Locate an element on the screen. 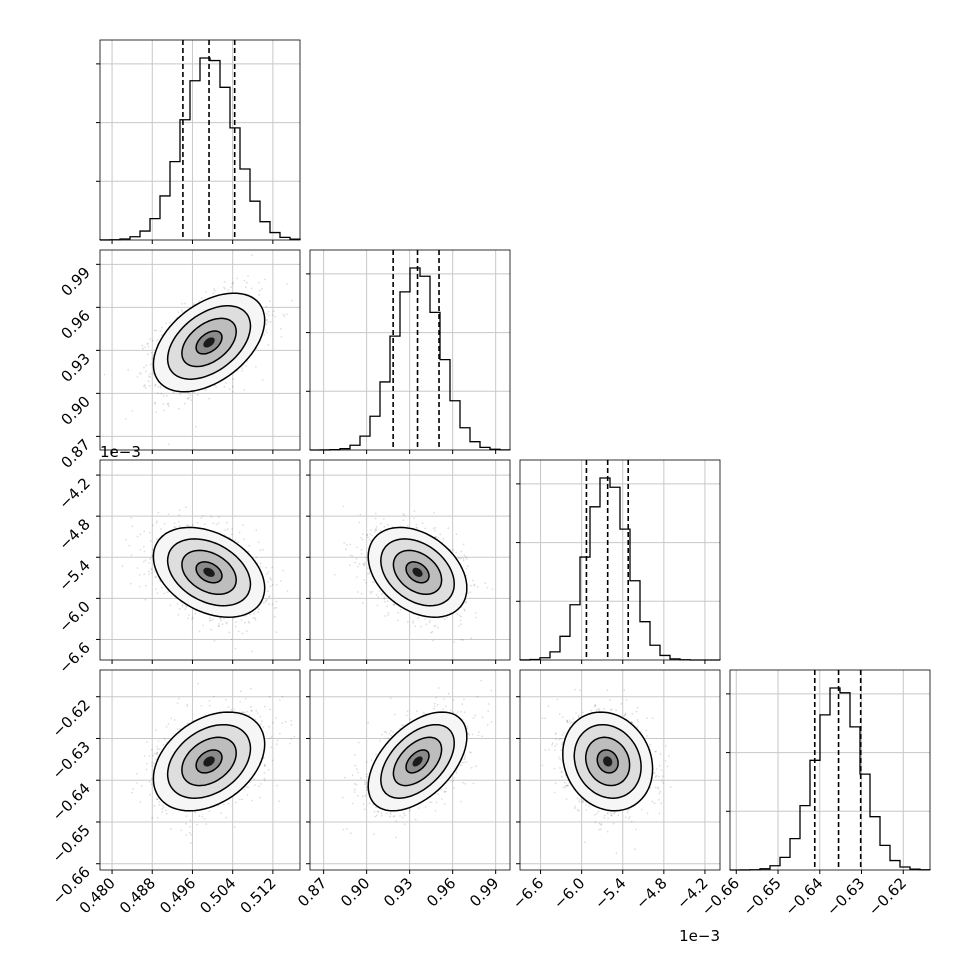  contour-line is located at coordinates (209, 572).